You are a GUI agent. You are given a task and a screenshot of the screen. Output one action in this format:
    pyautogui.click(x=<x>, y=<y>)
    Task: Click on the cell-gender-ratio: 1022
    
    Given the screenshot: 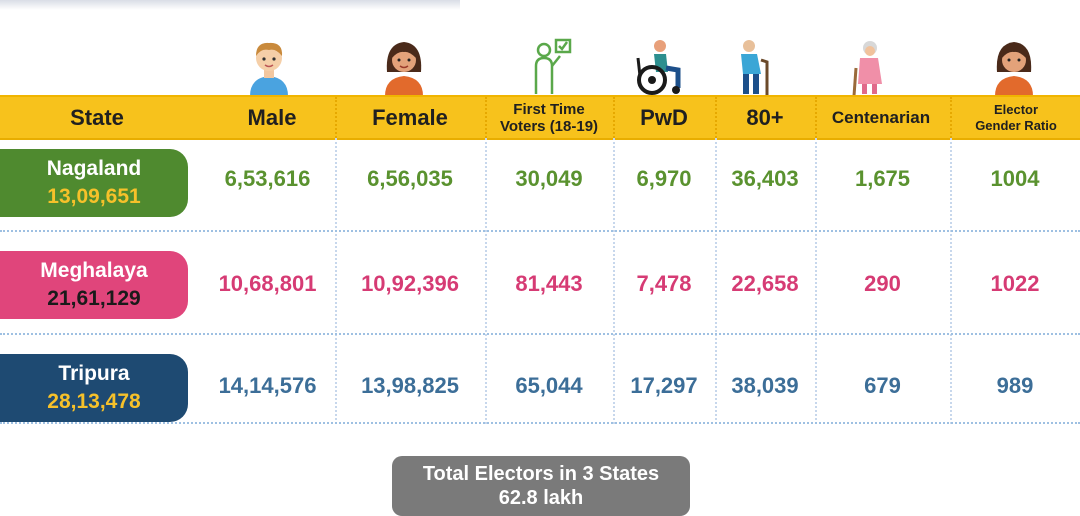 What is the action you would take?
    pyautogui.click(x=1015, y=283)
    